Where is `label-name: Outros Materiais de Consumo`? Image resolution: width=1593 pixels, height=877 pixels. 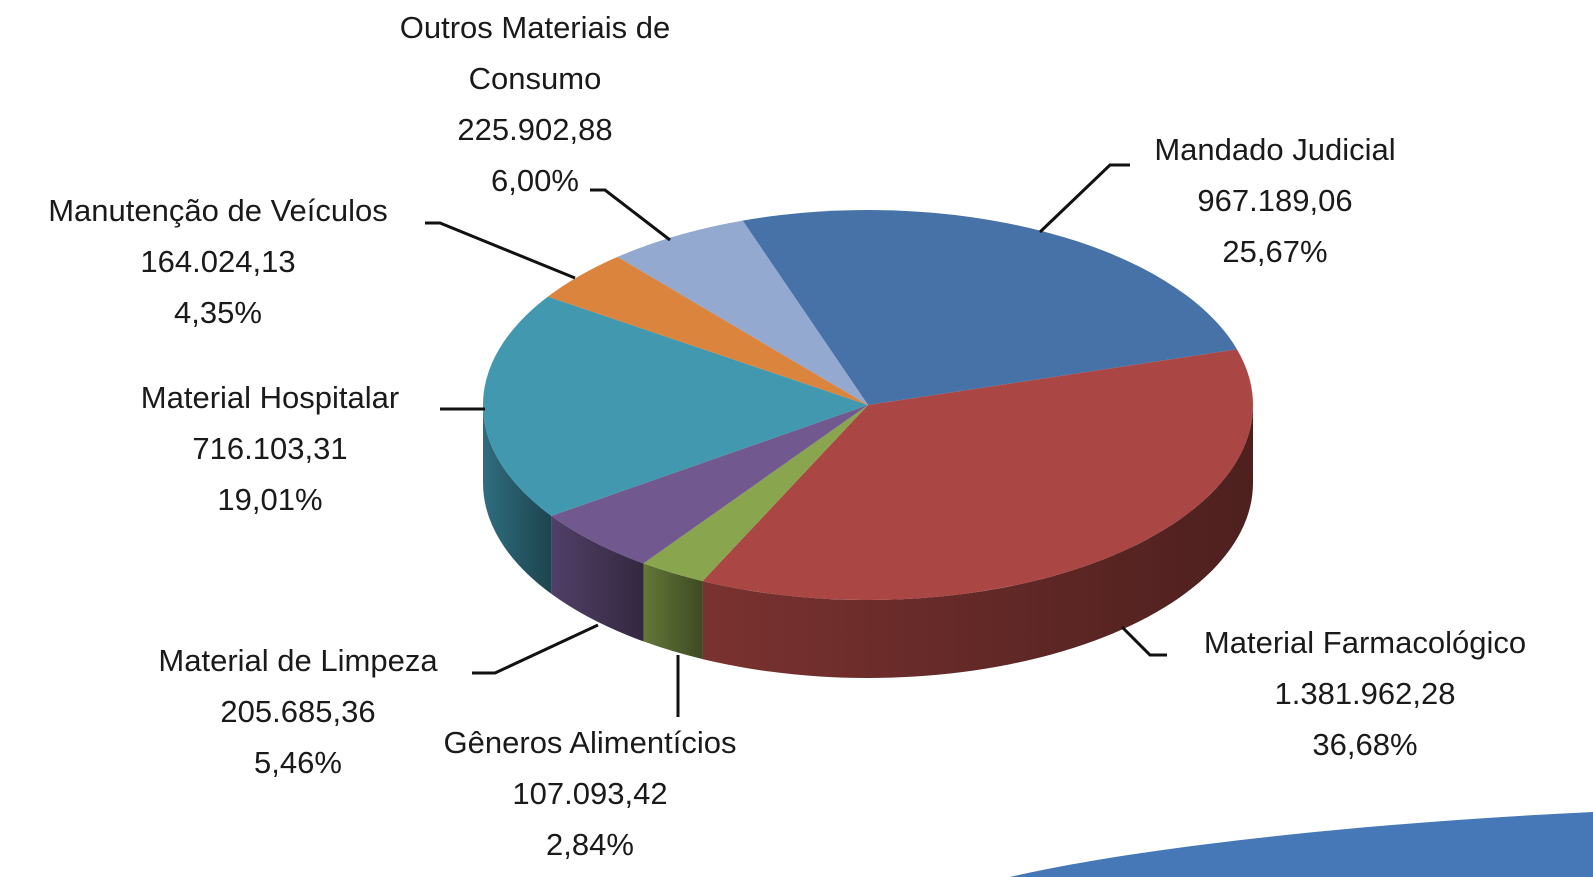 label-name: Outros Materiais de Consumo is located at coordinates (535, 53).